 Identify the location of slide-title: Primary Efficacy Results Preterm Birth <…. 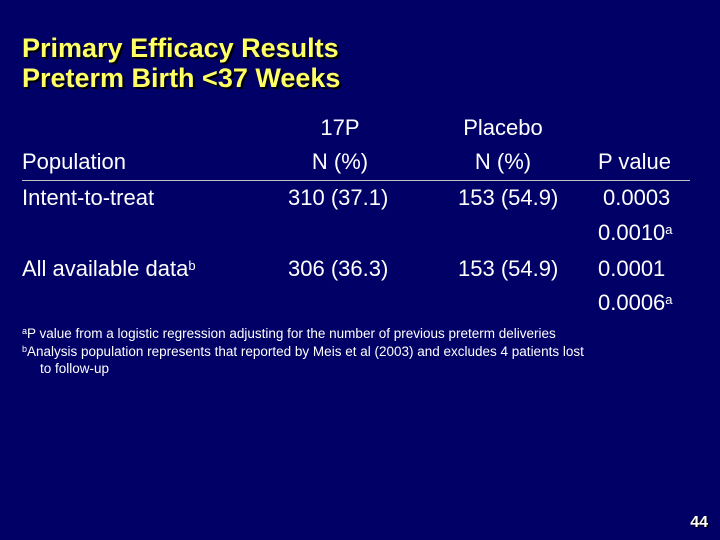
(181, 63).